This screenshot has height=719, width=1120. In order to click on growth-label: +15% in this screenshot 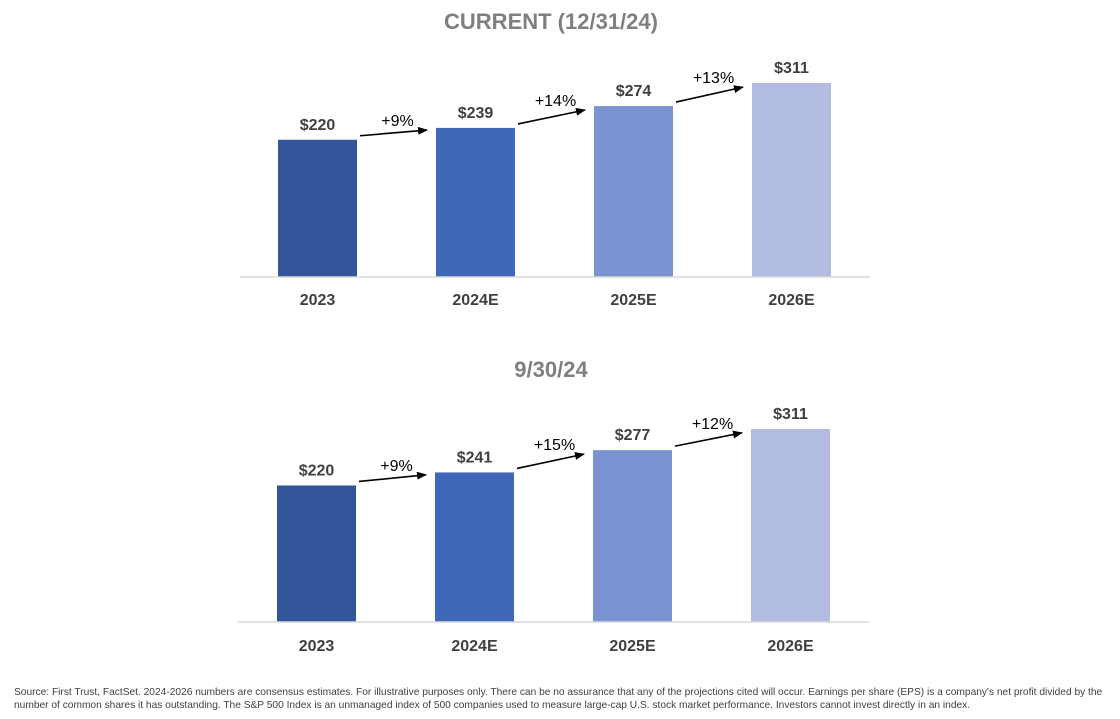, I will do `click(554, 445)`.